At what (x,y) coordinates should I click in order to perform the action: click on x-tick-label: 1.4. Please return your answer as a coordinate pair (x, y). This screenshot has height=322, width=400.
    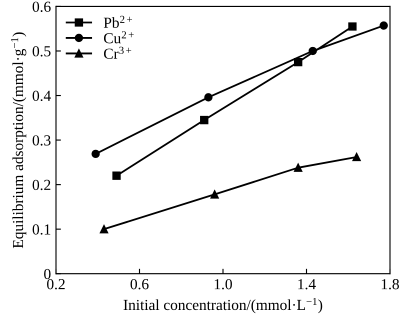
    Looking at the image, I should click on (307, 284).